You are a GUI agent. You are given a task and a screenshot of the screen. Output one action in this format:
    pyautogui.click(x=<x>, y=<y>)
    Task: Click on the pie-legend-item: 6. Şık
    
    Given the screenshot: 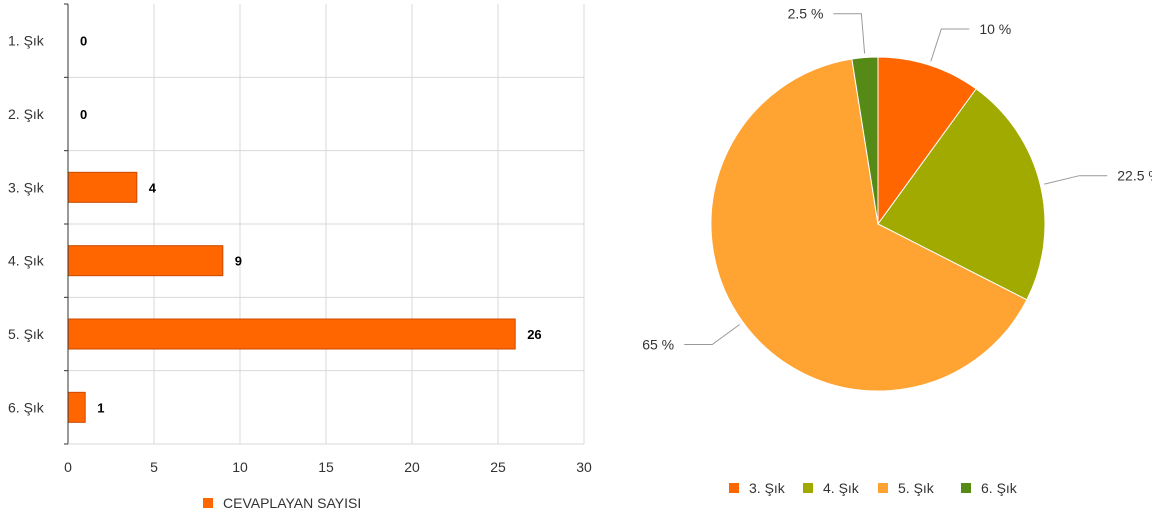 What is the action you would take?
    pyautogui.click(x=989, y=488)
    